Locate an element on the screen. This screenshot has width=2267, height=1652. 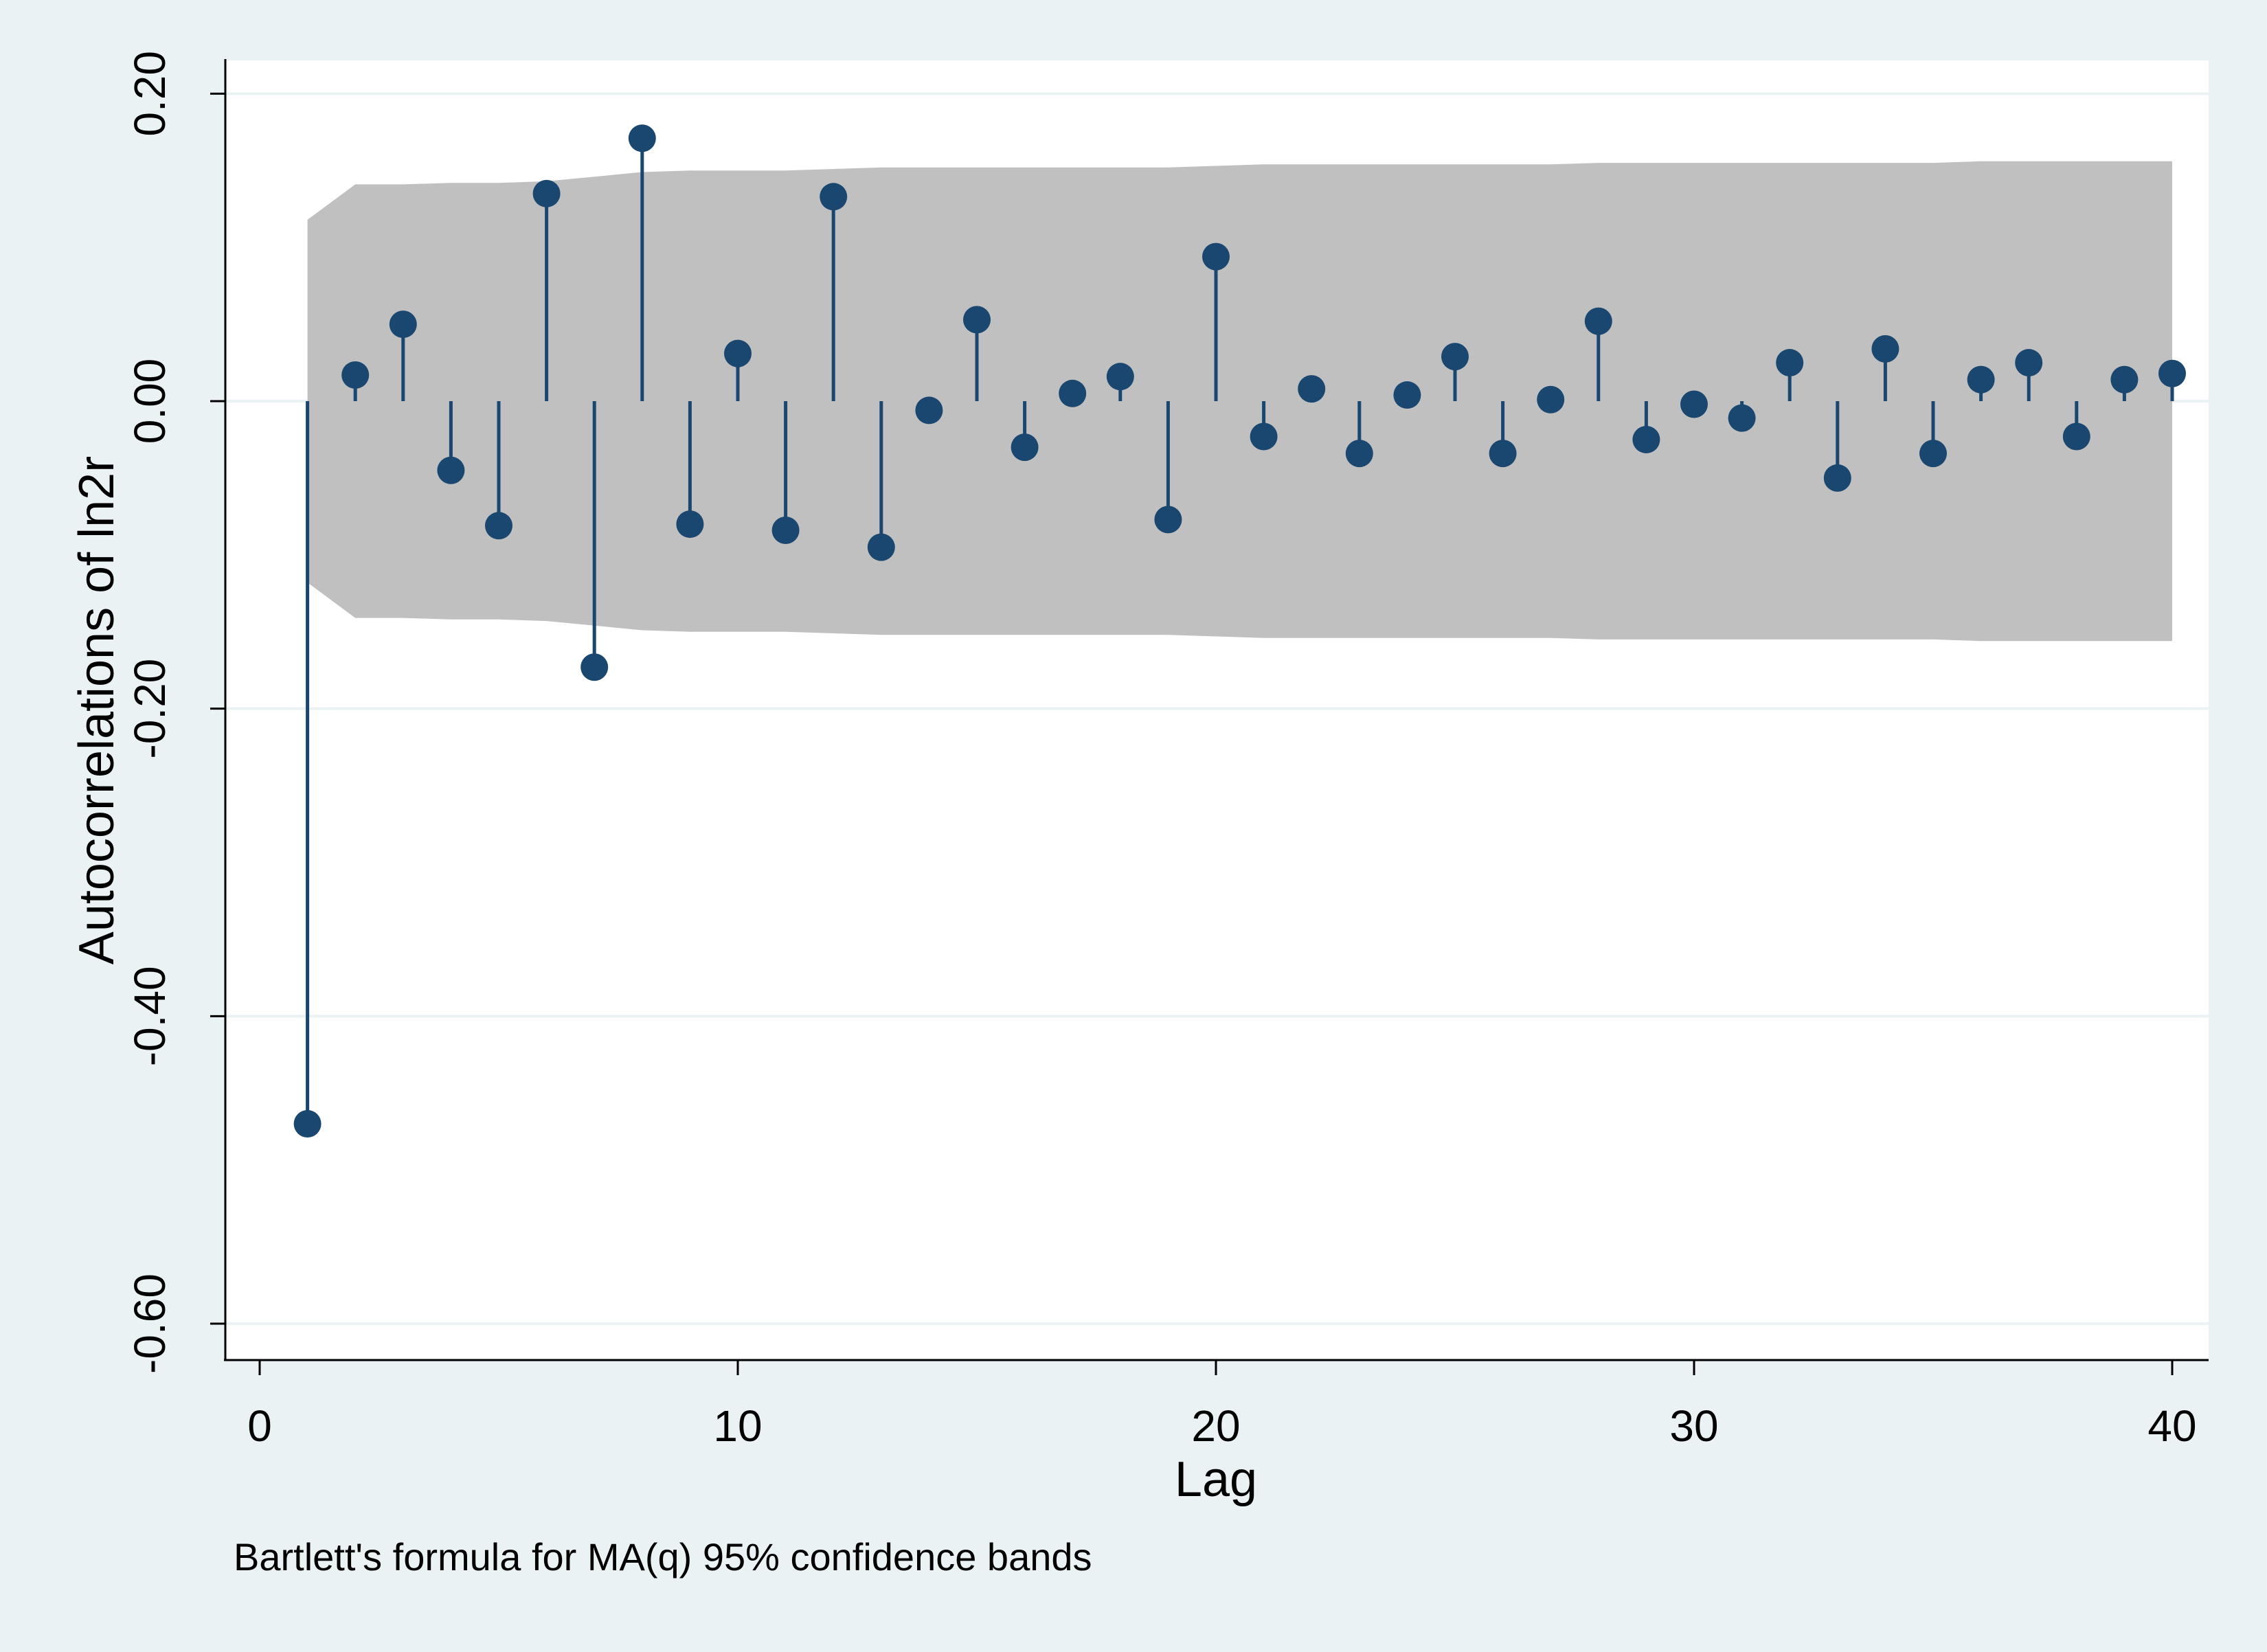
x-tick-label: 10 is located at coordinates (738, 1426).